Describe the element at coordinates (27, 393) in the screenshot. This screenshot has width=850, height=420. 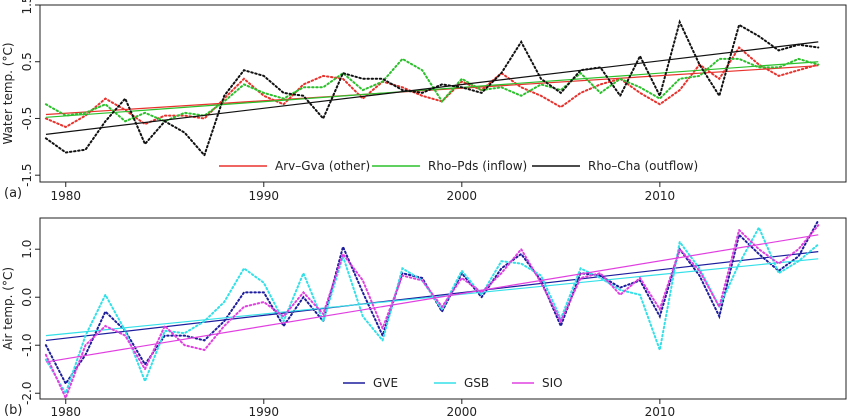
I see `y-tick-label: -2.0` at that location.